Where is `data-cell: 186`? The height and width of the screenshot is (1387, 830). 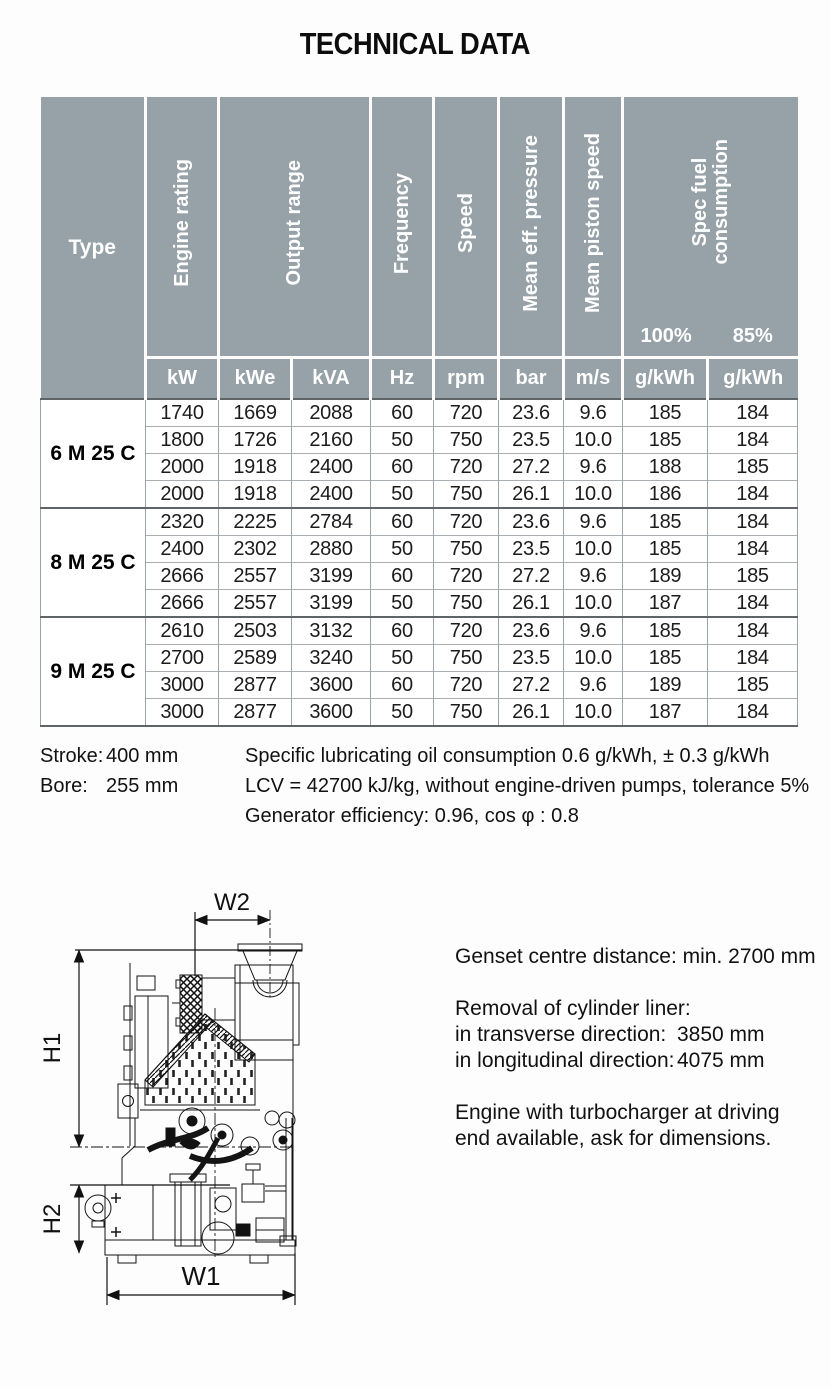 data-cell: 186 is located at coordinates (665, 494).